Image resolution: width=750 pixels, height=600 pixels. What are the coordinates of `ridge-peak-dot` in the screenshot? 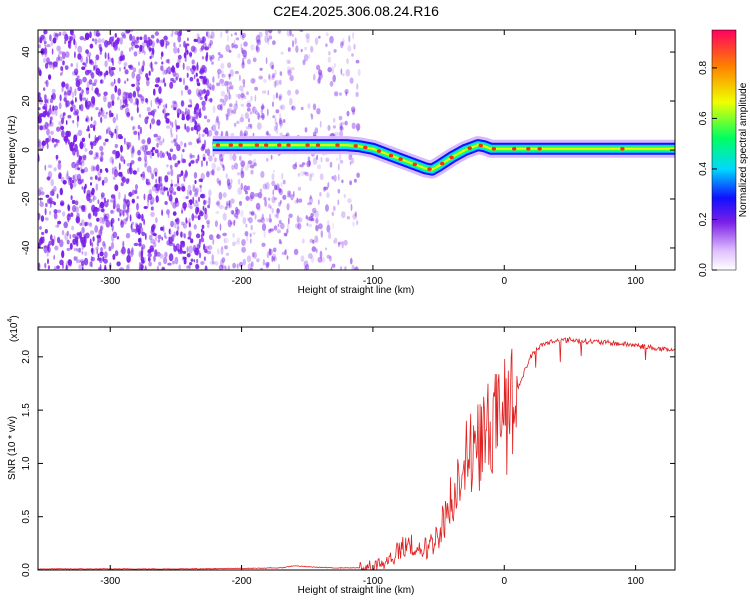 It's located at (218, 145).